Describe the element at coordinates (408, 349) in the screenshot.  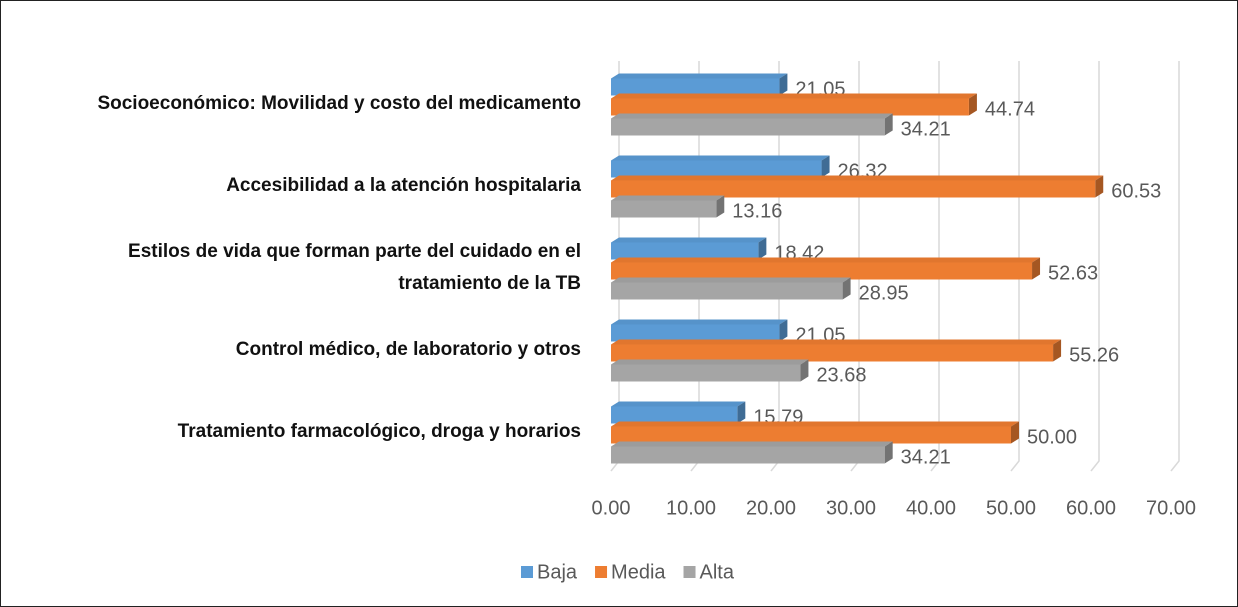
I see `category-label: Control médico, de laboratorio y otros` at that location.